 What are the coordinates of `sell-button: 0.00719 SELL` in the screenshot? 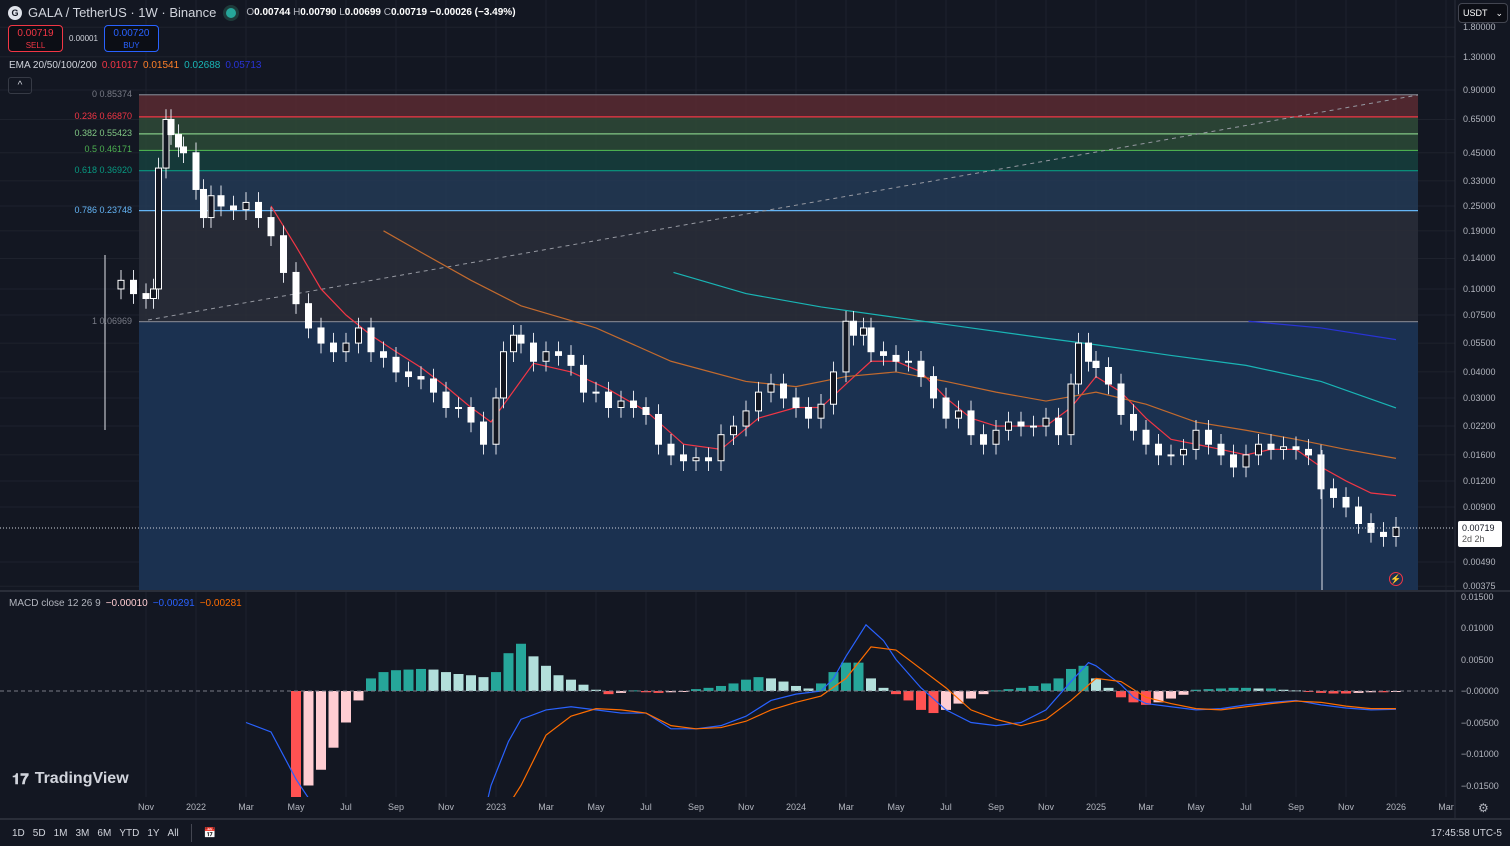 It's located at (35, 38).